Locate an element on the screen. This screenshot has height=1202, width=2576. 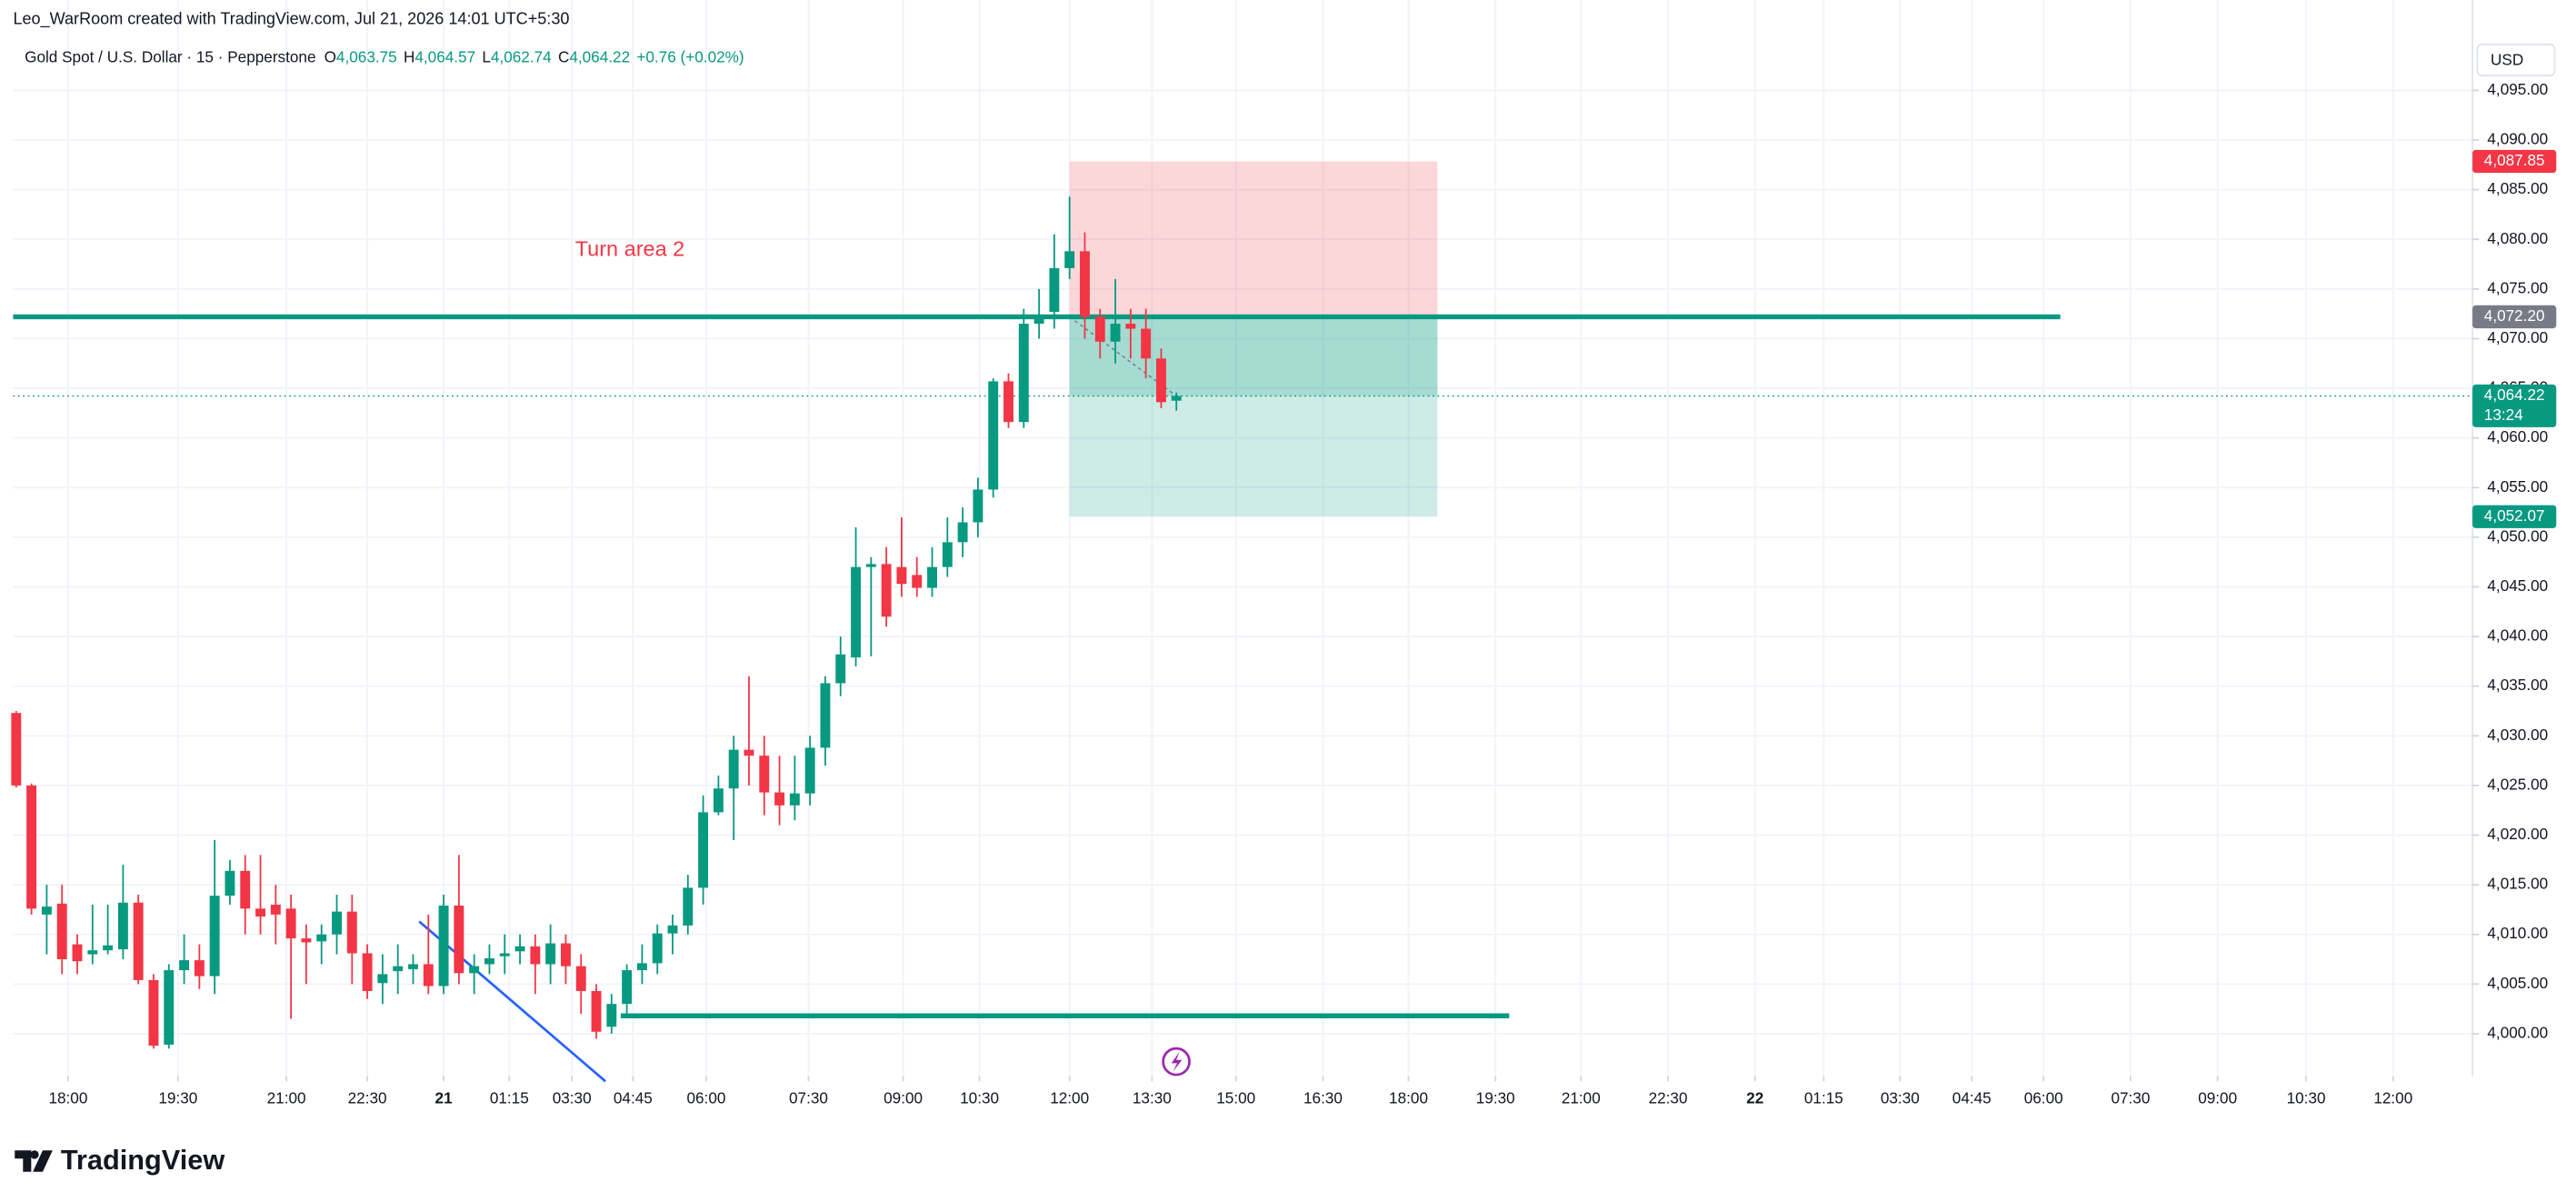
currency-box is located at coordinates (2516, 60).